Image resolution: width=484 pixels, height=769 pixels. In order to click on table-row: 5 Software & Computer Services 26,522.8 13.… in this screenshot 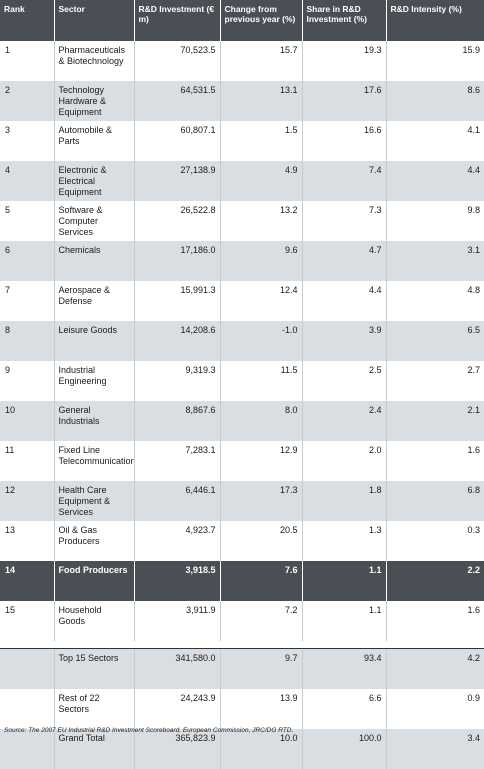, I will do `click(242, 221)`.